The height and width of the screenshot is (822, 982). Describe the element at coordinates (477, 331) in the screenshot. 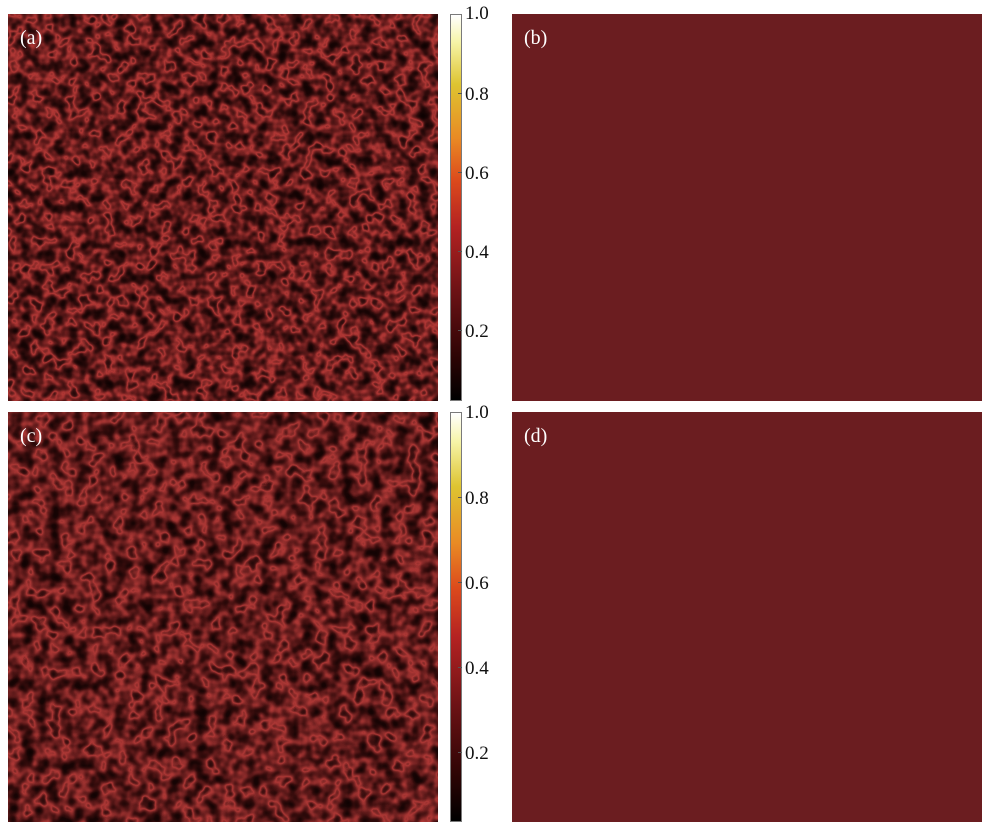

I see `colorbar-top-label-0-2: 0.2` at that location.